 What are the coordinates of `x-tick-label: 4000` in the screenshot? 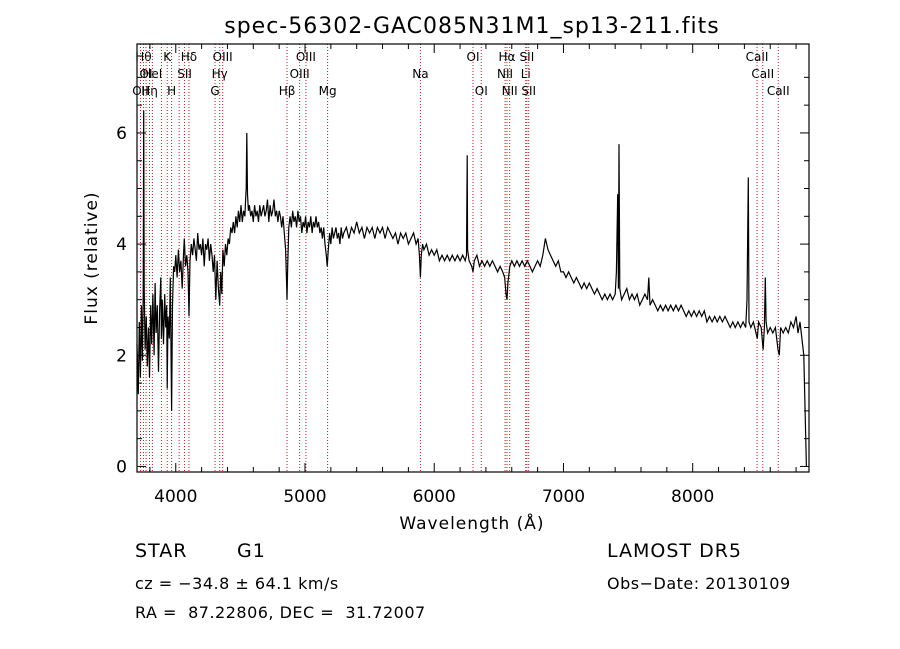 It's located at (175, 497).